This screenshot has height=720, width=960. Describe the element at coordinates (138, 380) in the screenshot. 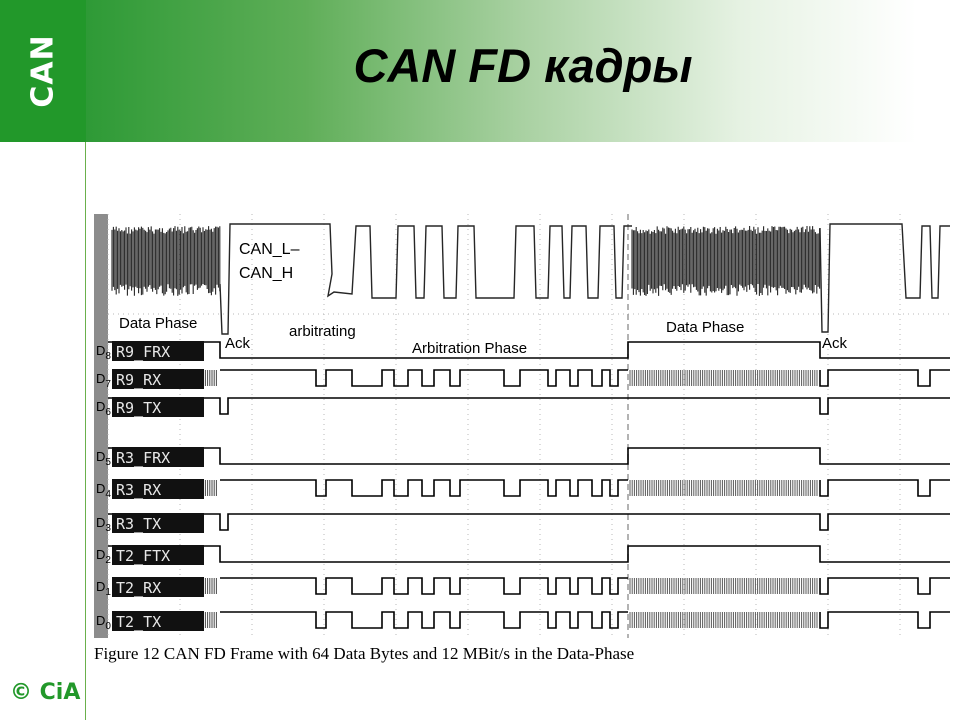

I see `channel-name: R9_RX` at that location.